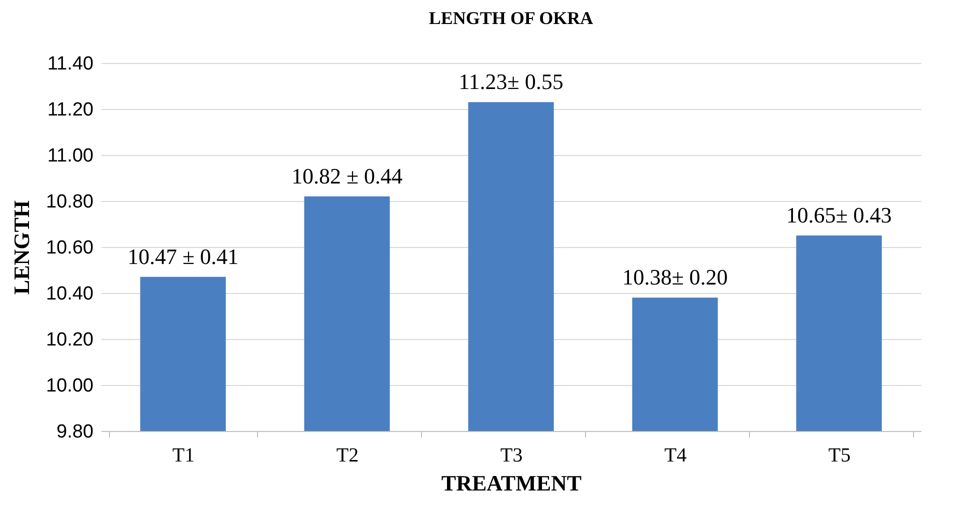  Describe the element at coordinates (70, 340) in the screenshot. I see `y-tick-label: 10.20` at that location.